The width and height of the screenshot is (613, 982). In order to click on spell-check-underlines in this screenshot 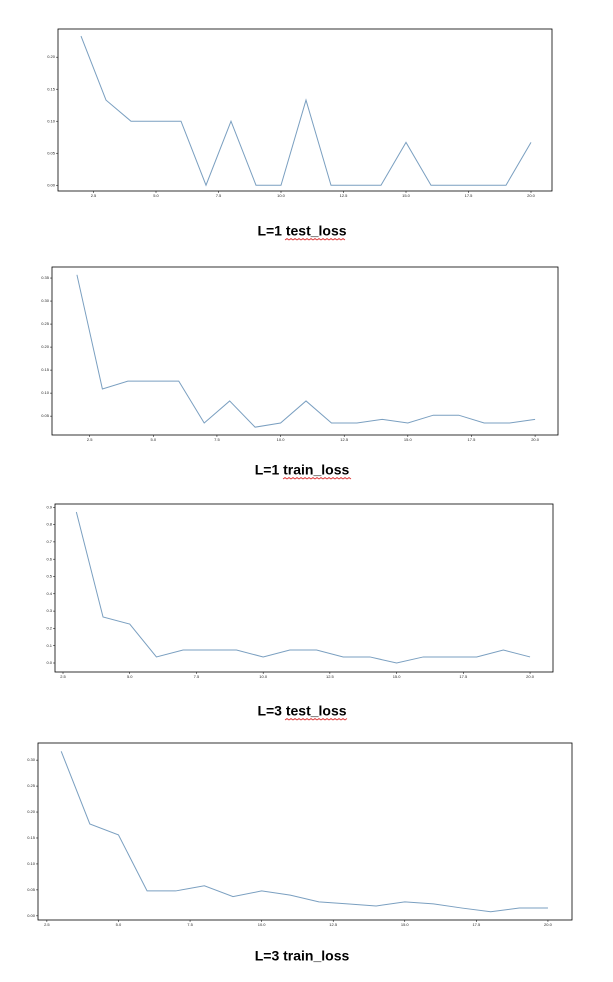, I will do `click(317, 479)`.